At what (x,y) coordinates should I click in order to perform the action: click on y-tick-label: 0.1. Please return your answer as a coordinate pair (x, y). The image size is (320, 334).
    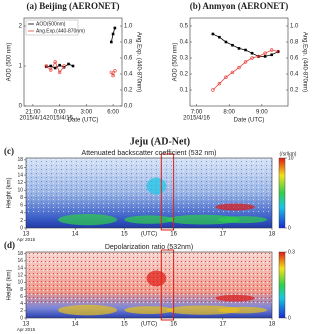
    Looking at the image, I should click on (184, 91).